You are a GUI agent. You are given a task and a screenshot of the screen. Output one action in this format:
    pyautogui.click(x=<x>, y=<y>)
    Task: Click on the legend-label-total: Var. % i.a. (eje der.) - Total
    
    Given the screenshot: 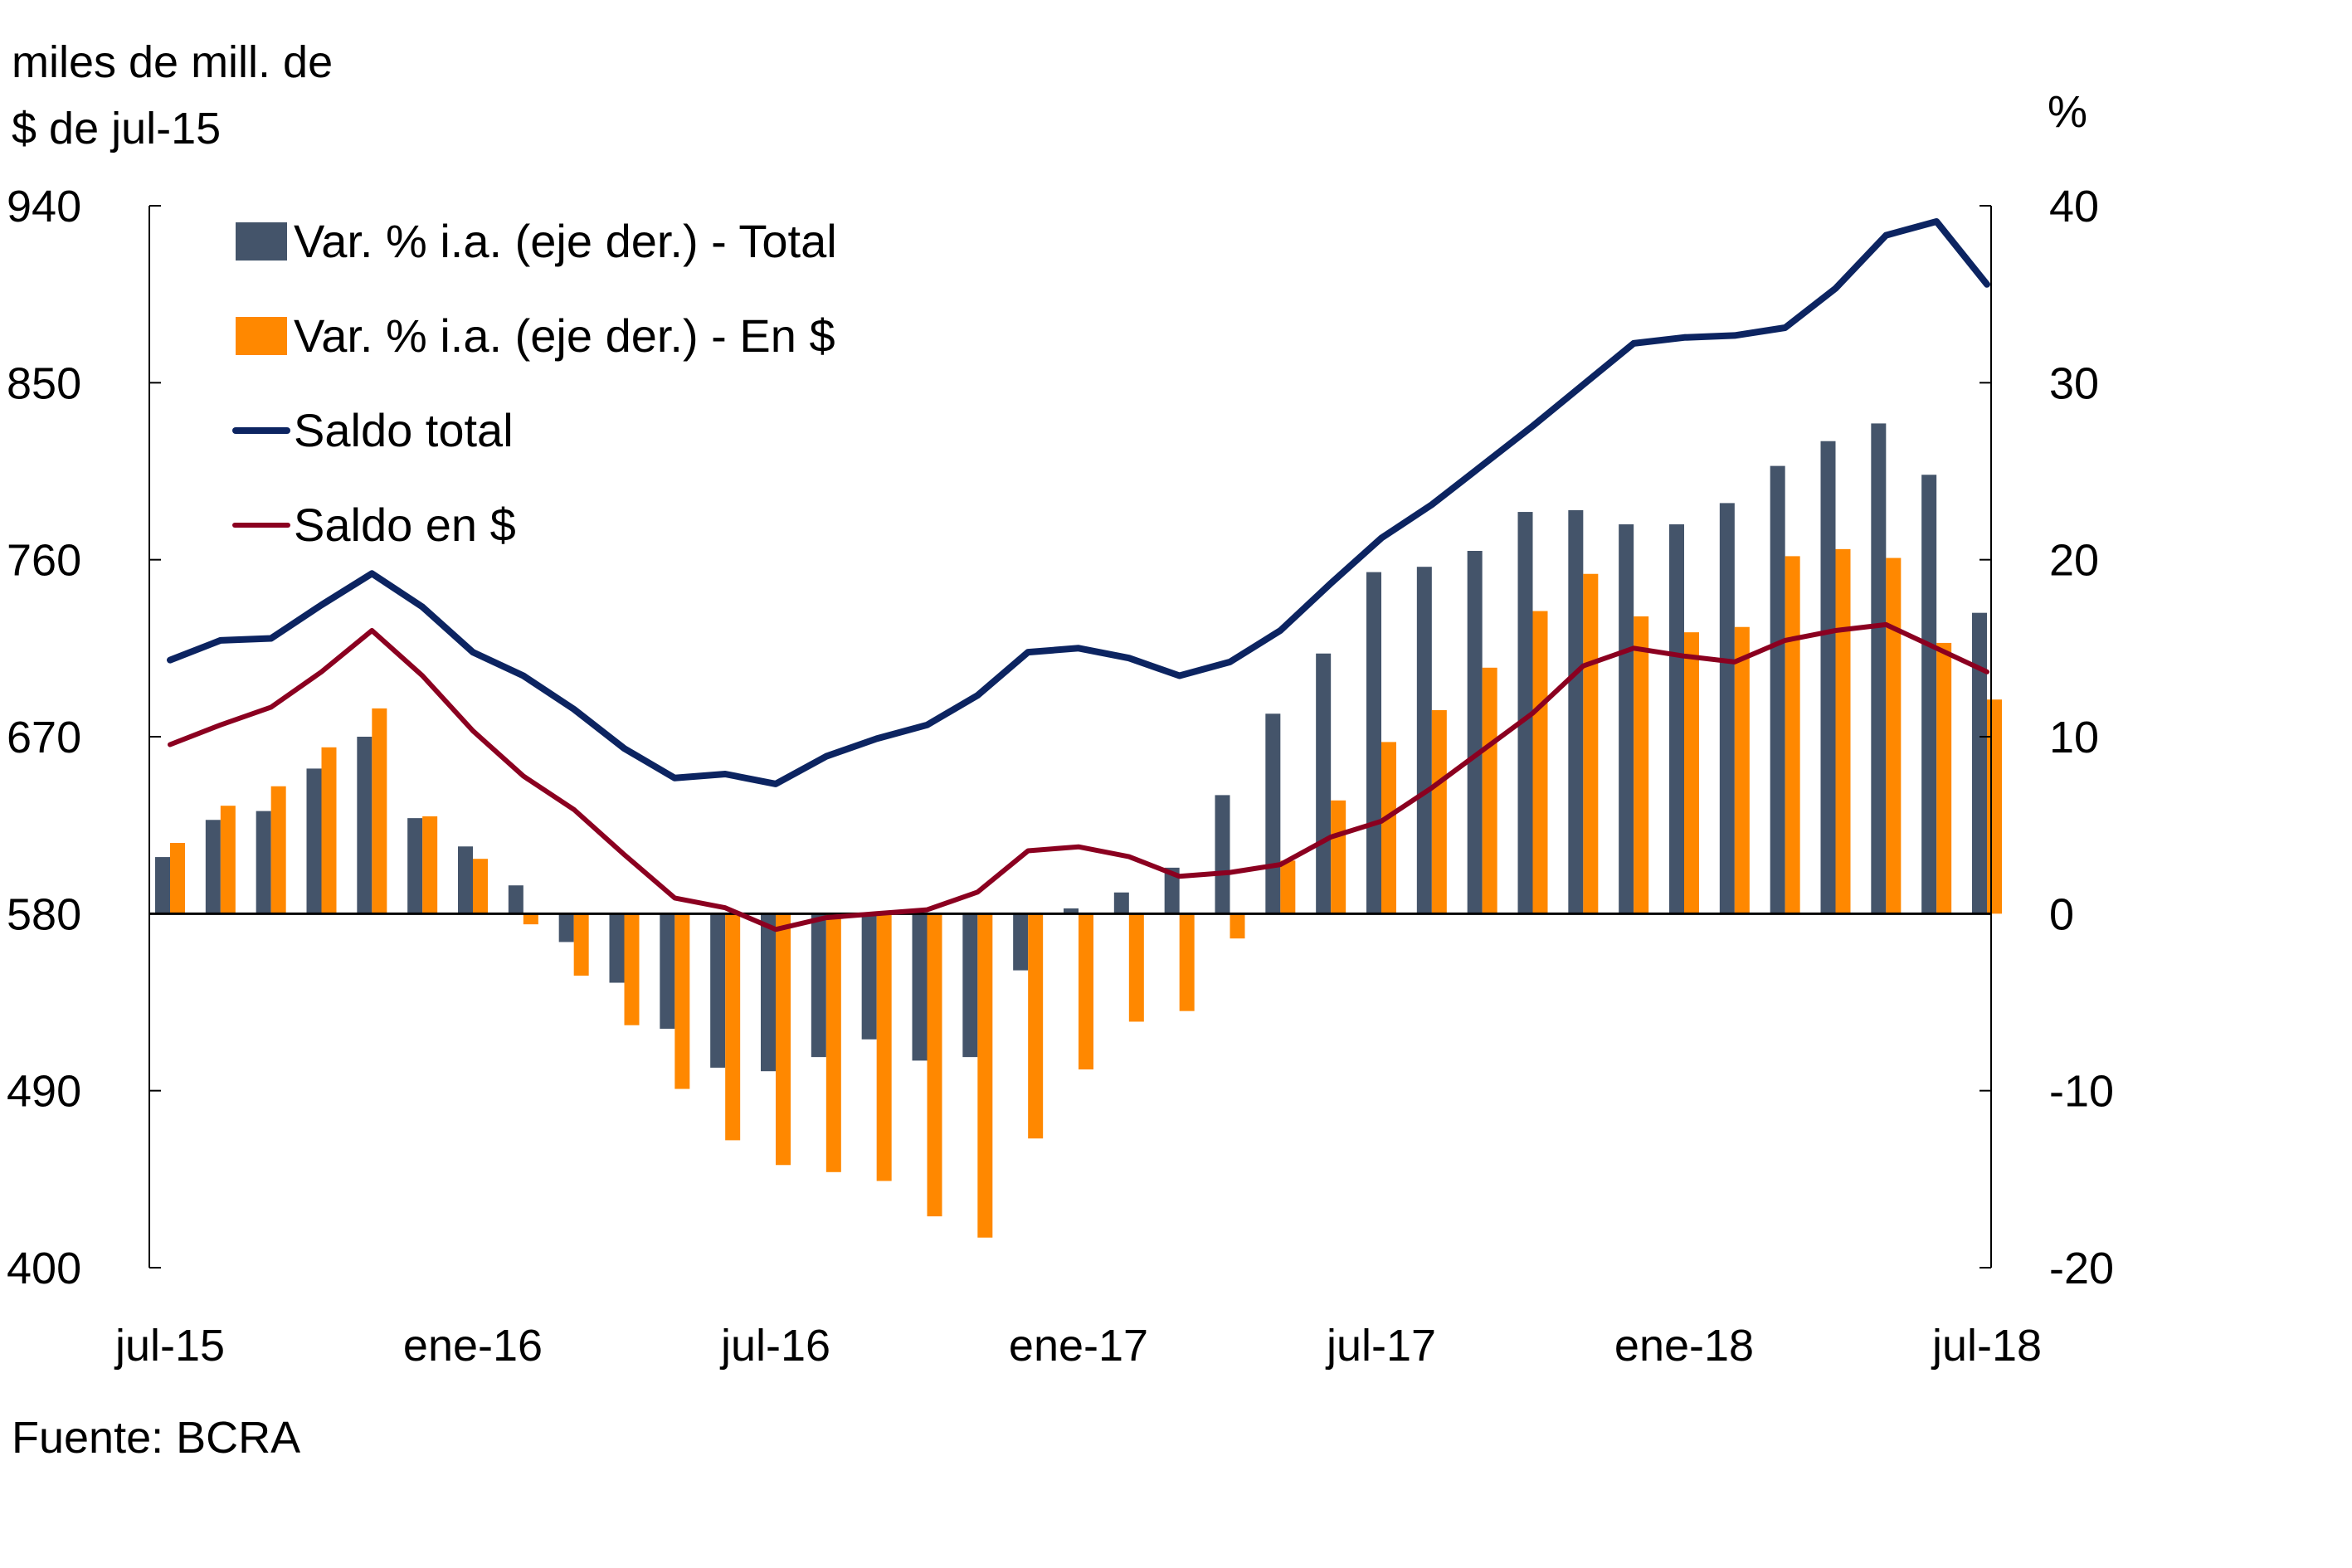 What is the action you would take?
    pyautogui.click(x=565, y=241)
    